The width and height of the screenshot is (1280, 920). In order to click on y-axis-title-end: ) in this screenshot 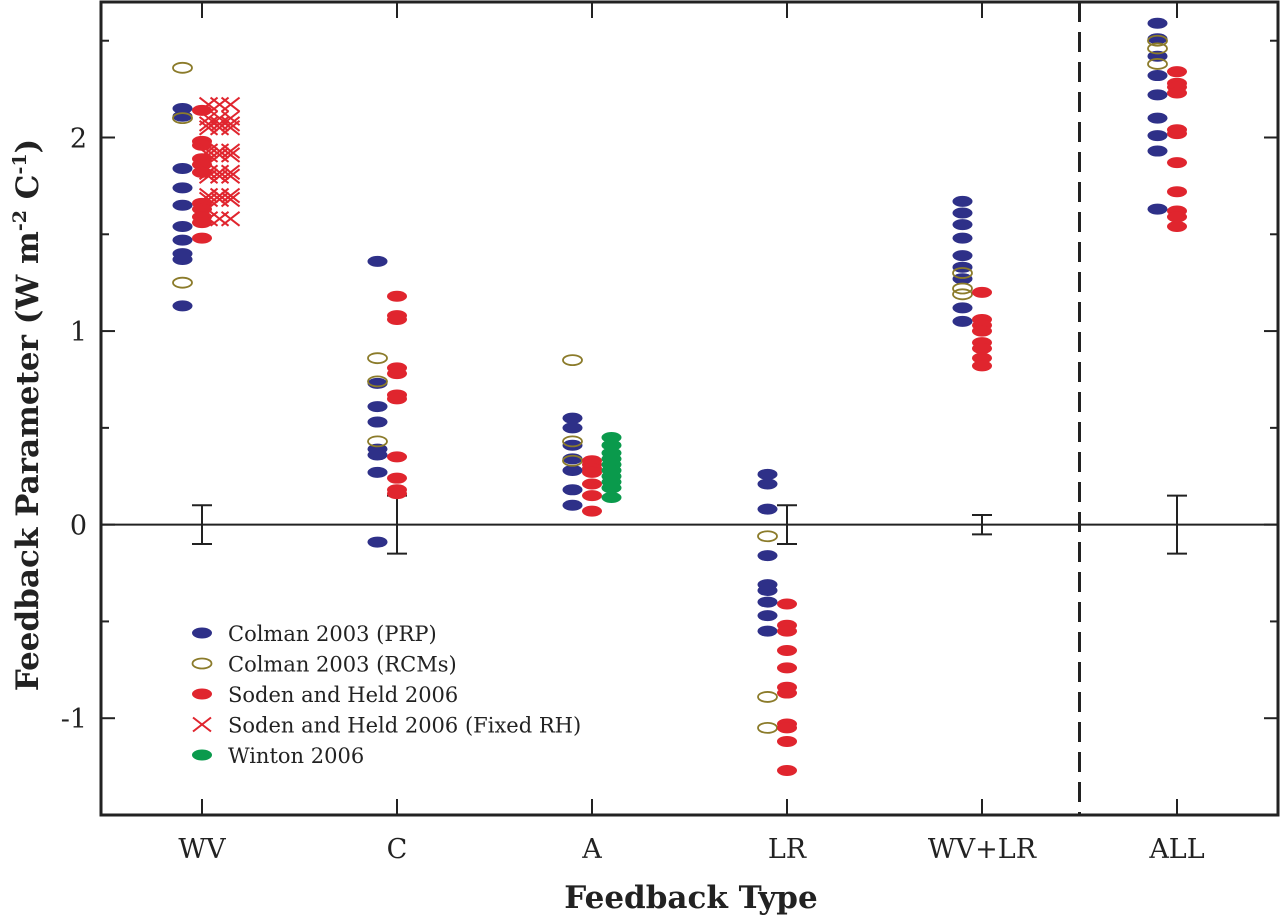, I will do `click(28, 146)`.